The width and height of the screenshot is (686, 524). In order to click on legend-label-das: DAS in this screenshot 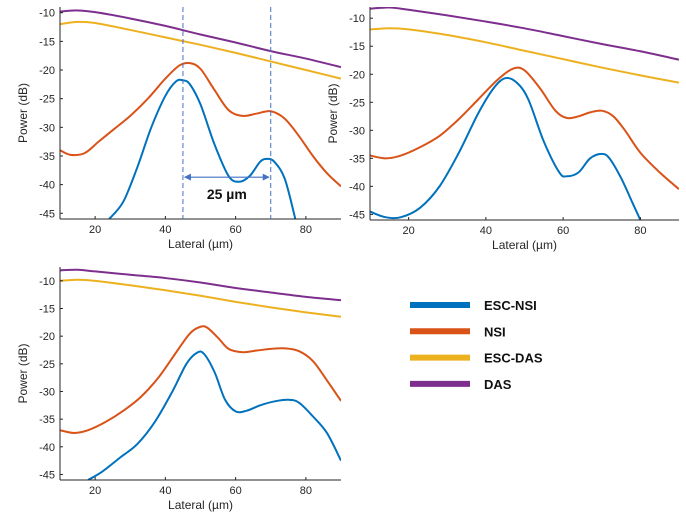, I will do `click(498, 384)`.